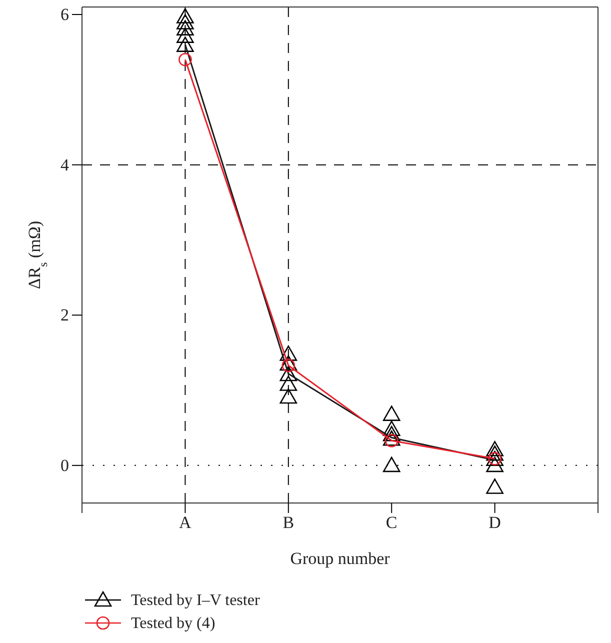 The width and height of the screenshot is (611, 643). Describe the element at coordinates (494, 522) in the screenshot. I see `x-tick-label: D` at that location.